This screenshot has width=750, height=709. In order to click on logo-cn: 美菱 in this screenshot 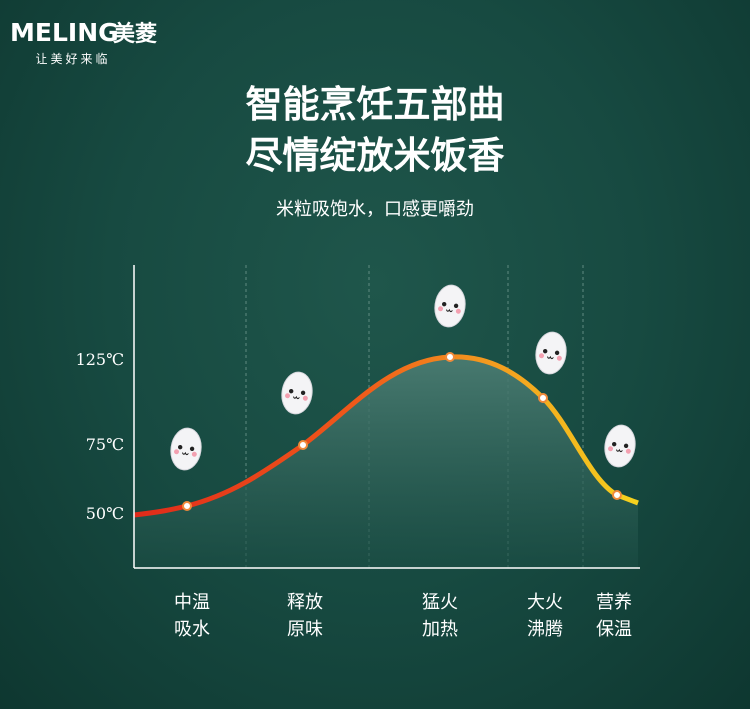, I will do `click(135, 34)`.